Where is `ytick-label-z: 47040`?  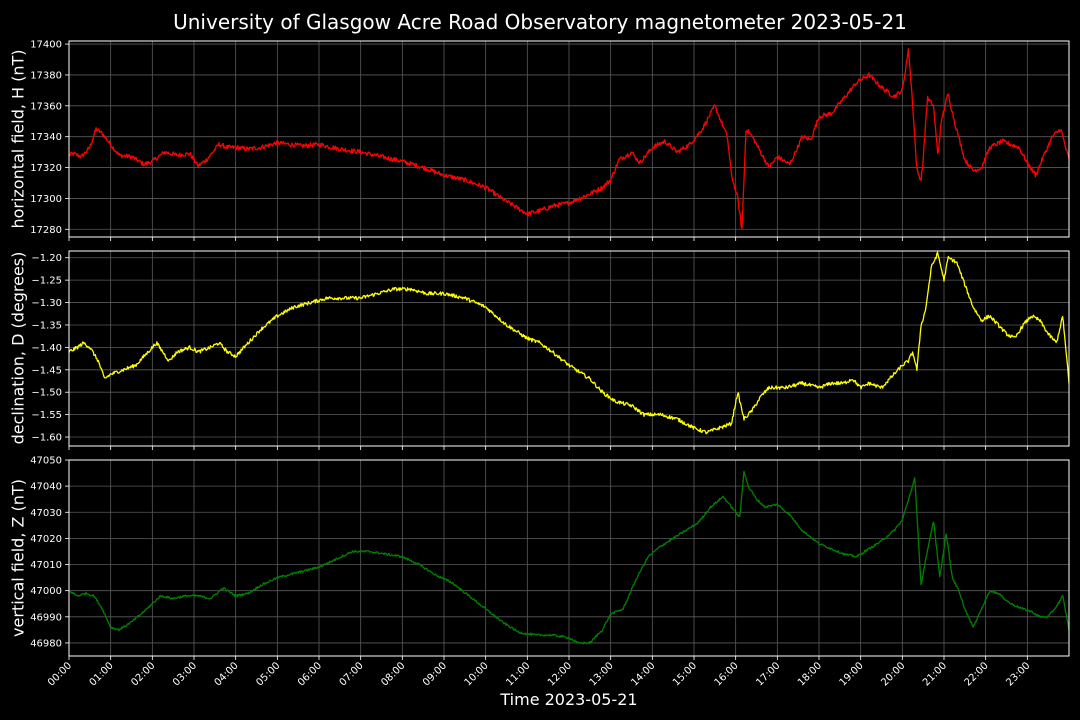 ytick-label-z: 47040 is located at coordinates (46, 487).